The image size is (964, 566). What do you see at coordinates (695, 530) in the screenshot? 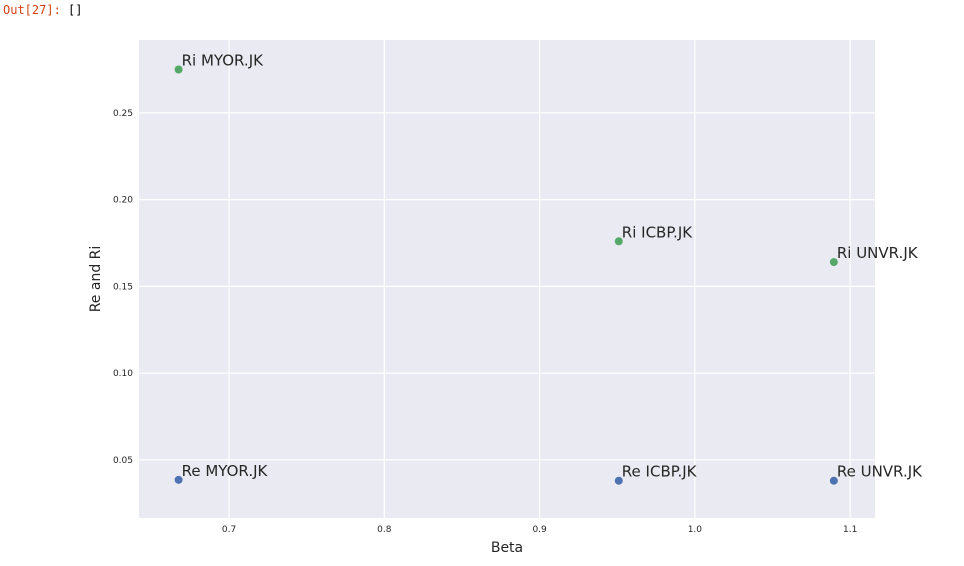
I see `x-tick-label: 1.0` at bounding box center [695, 530].